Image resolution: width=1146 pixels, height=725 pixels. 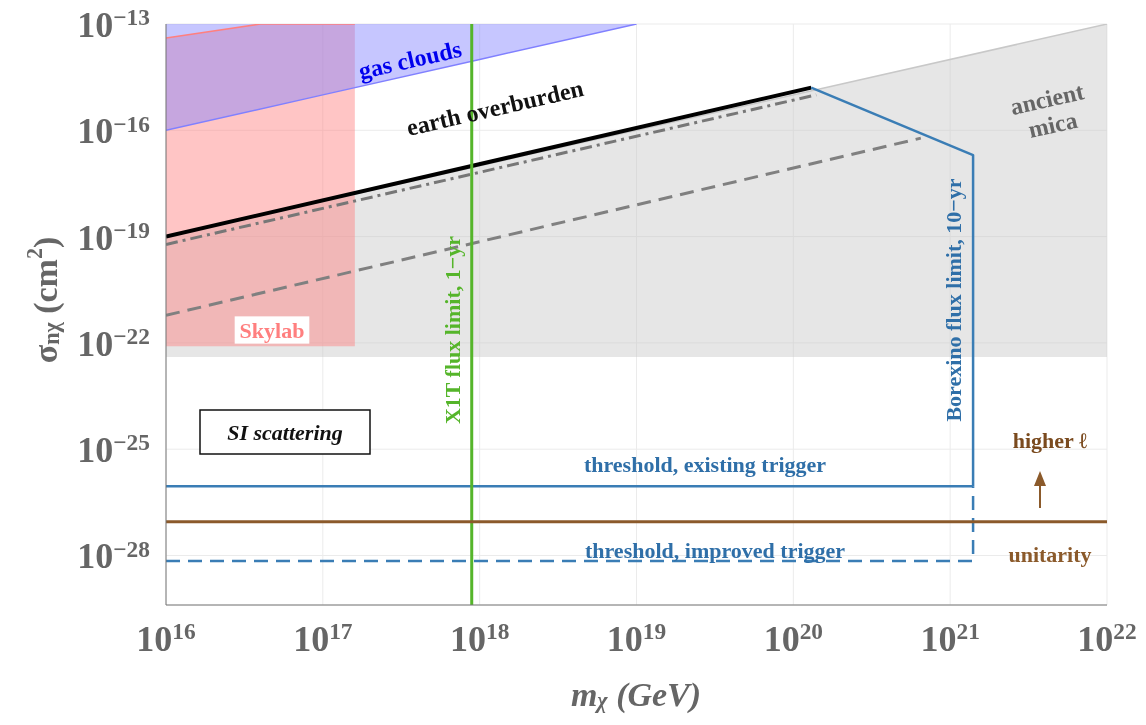 What do you see at coordinates (113, 556) in the screenshot?
I see `y-tick-label: 10$^{−28}$` at bounding box center [113, 556].